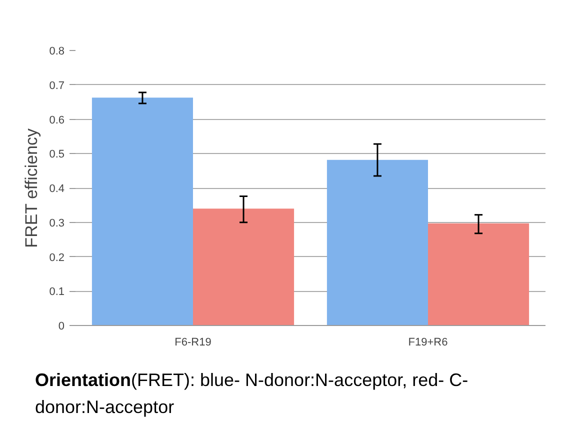 The height and width of the screenshot is (445, 585). What do you see at coordinates (57, 189) in the screenshot?
I see `y-tick-label: 0.4` at bounding box center [57, 189].